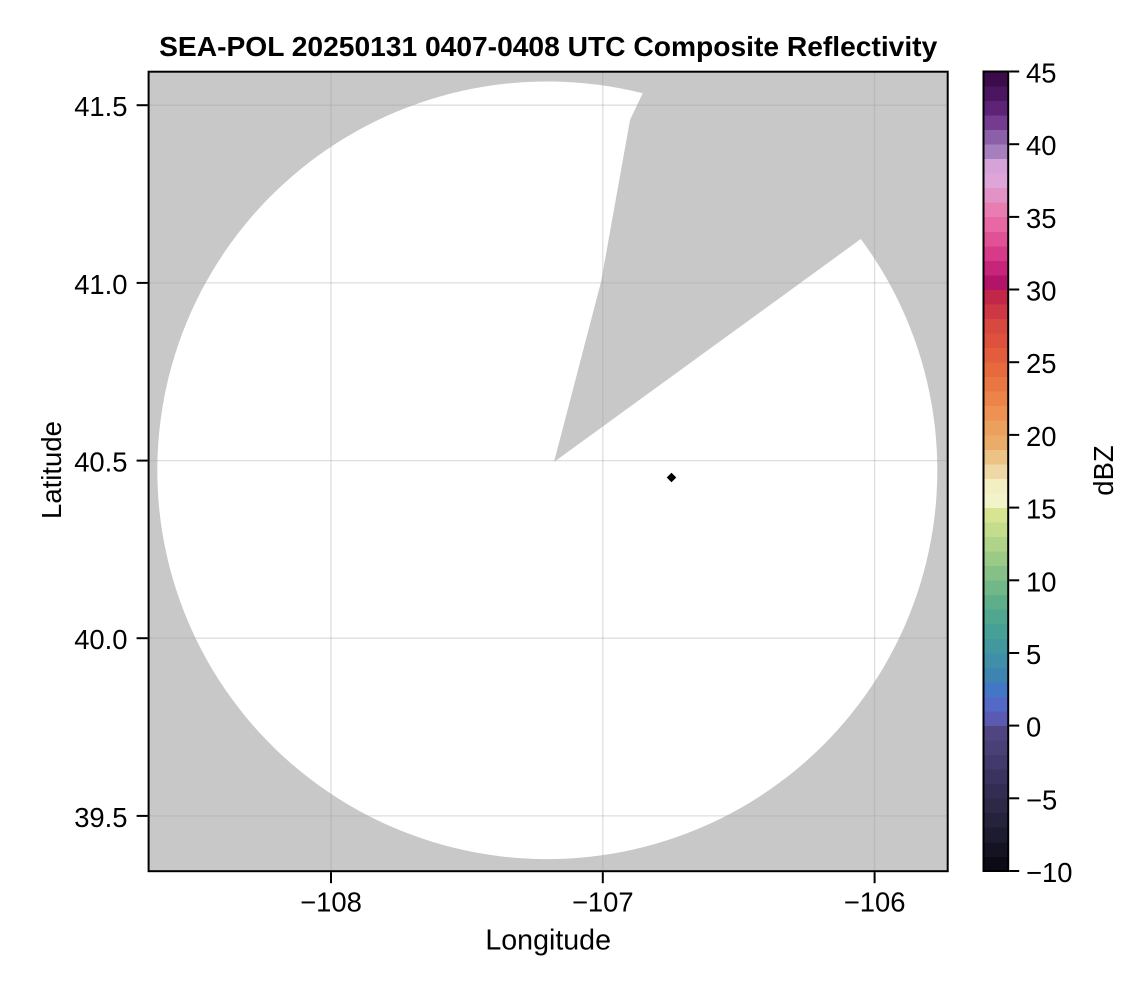  What do you see at coordinates (1041, 218) in the screenshot?
I see `svg-text: 35` at bounding box center [1041, 218].